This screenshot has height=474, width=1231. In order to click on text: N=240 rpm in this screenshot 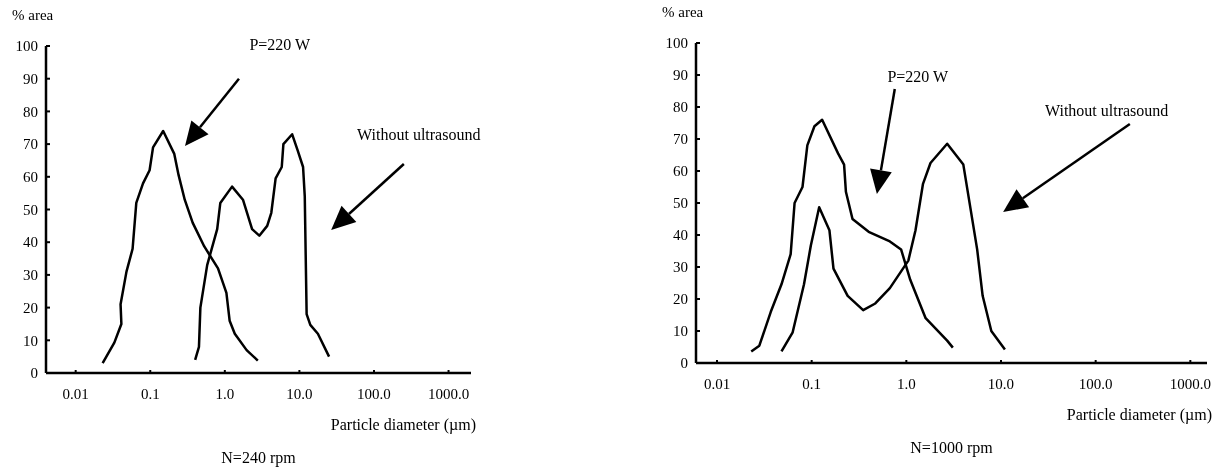, I will do `click(259, 458)`.